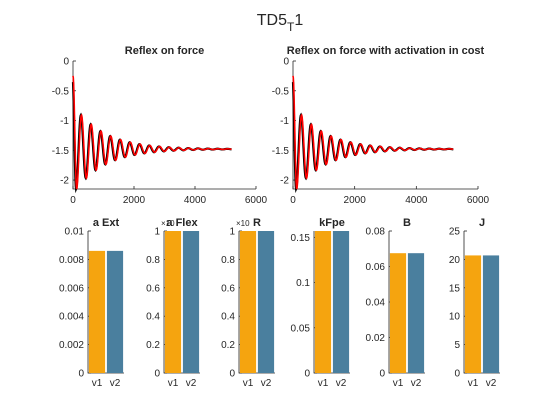 This screenshot has height=420, width=560. Describe the element at coordinates (75, 232) in the screenshot. I see `y-tick-label: 0.01` at that location.